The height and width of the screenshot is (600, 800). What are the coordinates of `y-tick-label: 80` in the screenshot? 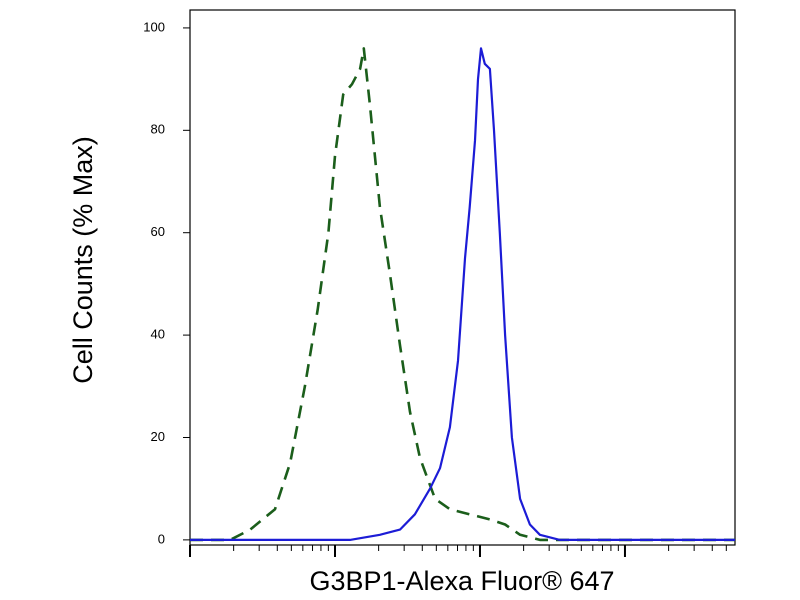 It's located at (158, 129).